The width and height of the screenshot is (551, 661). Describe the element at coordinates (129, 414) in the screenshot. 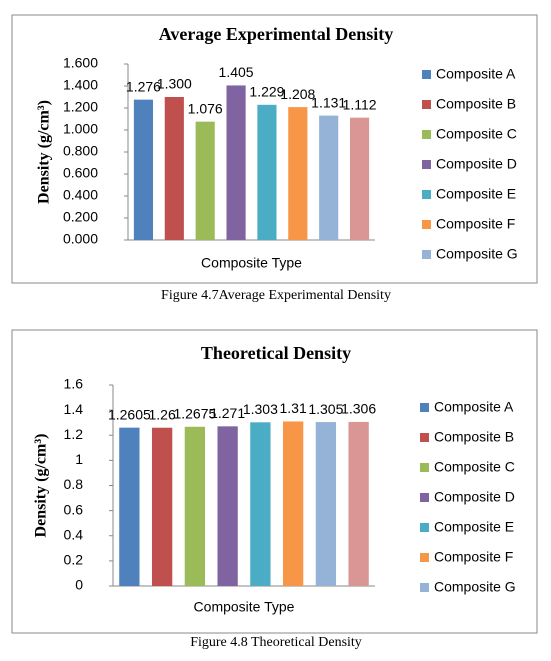

I see `data-label: 1.2605` at that location.